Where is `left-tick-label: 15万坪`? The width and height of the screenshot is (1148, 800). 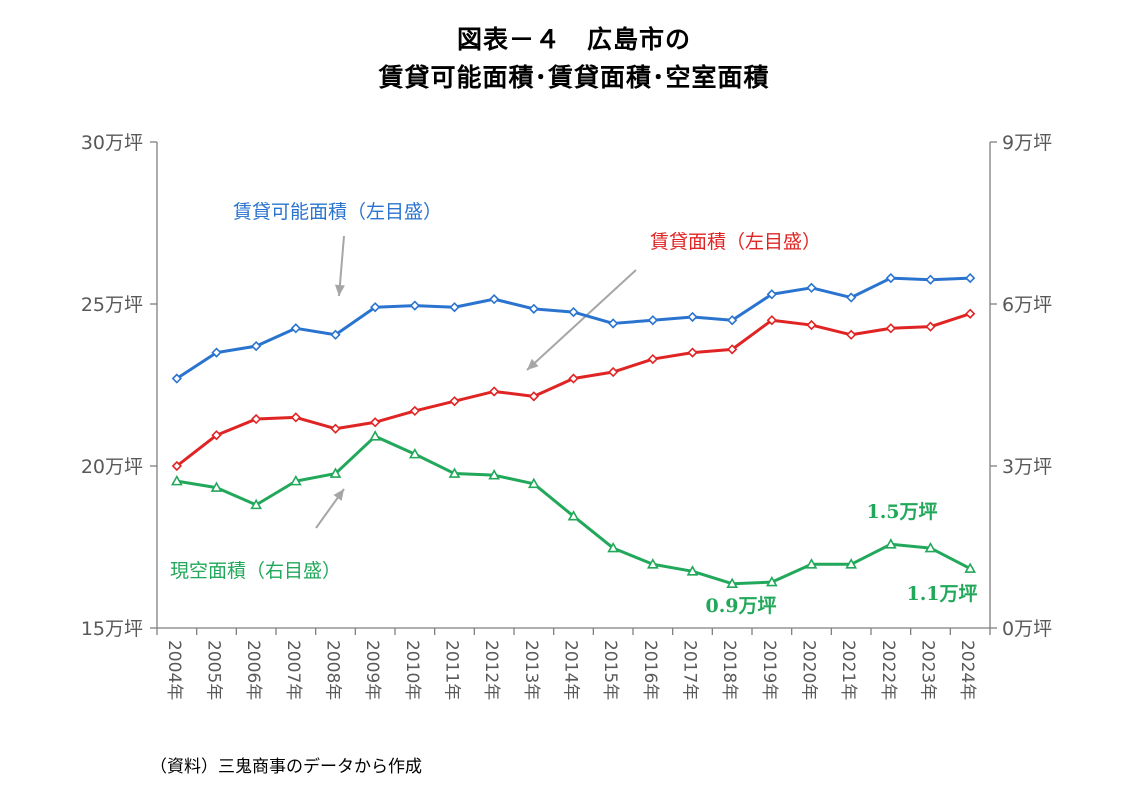
left-tick-label: 15万坪 is located at coordinates (112, 629).